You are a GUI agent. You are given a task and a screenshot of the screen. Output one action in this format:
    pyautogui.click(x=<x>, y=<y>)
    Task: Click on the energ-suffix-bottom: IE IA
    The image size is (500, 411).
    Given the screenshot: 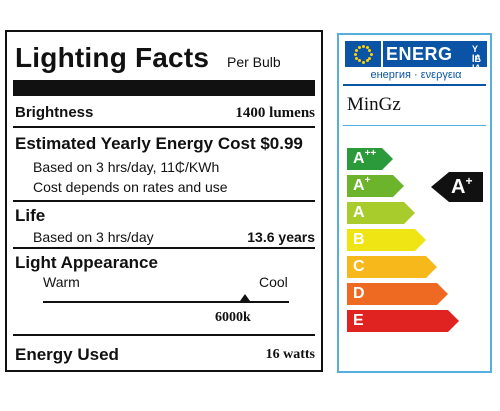 What is the action you would take?
    pyautogui.click(x=476, y=63)
    